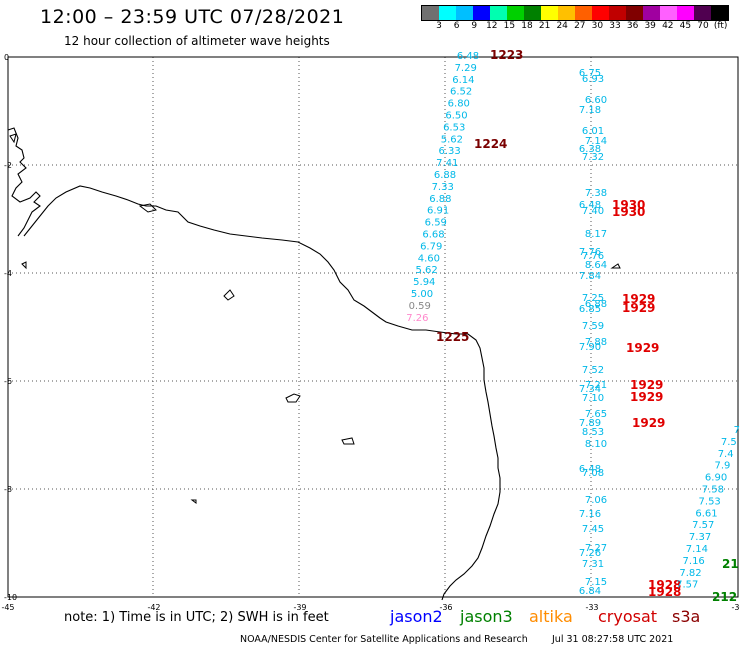 The width and height of the screenshot is (740, 650). I want to click on wave-height-value: 7.18, so click(590, 110).